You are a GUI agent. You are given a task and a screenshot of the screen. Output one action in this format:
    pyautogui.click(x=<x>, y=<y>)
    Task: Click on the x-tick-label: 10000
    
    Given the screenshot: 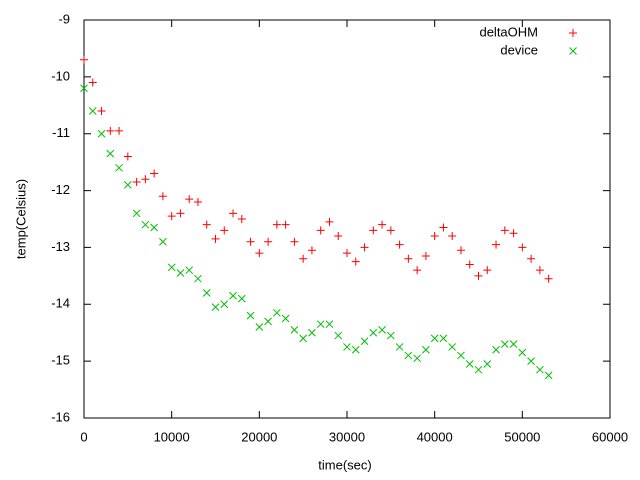 What is the action you would take?
    pyautogui.click(x=172, y=436)
    